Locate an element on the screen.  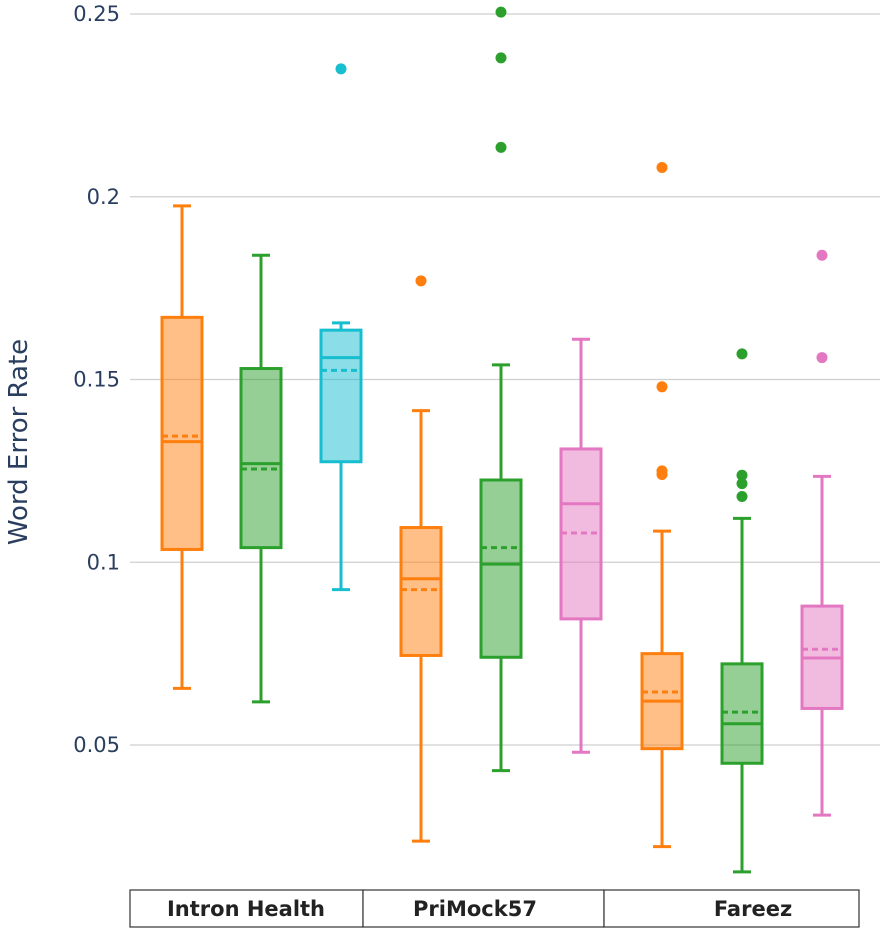
box-primock57-orange is located at coordinates (421, 559).